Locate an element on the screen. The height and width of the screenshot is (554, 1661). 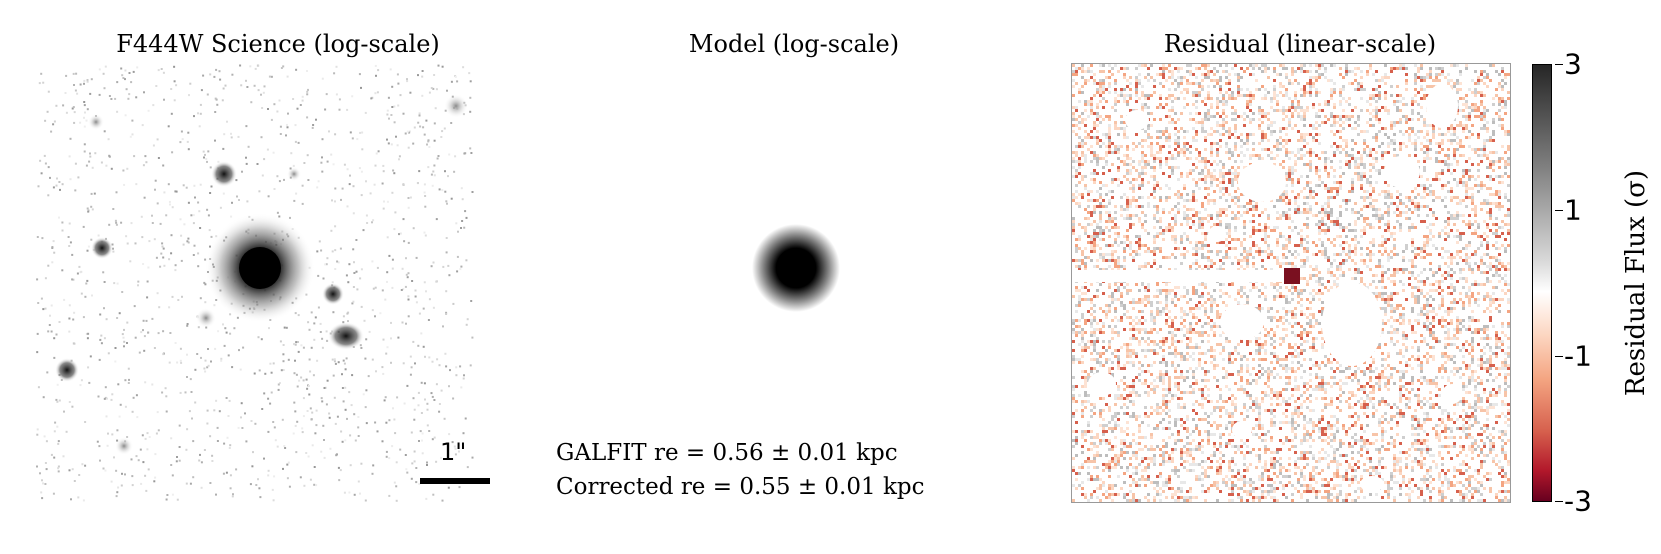
colorbar-tick-label: 1 is located at coordinates (1573, 210).